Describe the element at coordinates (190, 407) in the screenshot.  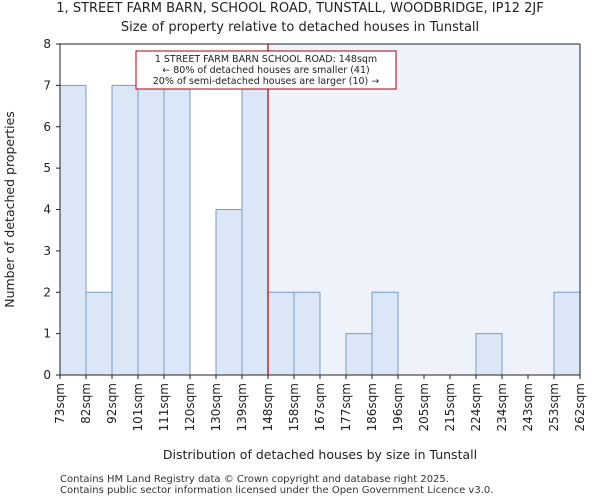
I see `x-tick-label: 120sqm` at that location.